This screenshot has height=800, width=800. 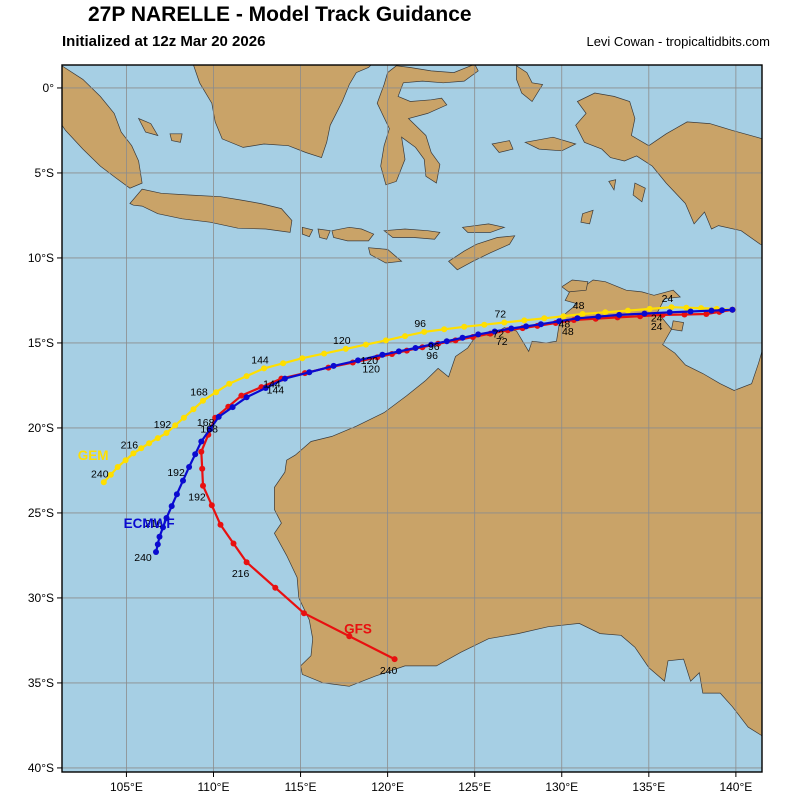 What do you see at coordinates (176, 473) in the screenshot?
I see `hour-label-ecmwf: 192` at bounding box center [176, 473].